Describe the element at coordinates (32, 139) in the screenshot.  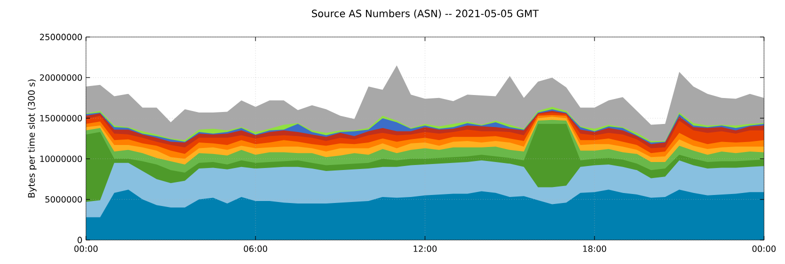
I see `y-axis-title: Bytes per time slot (300 s)` at that location.